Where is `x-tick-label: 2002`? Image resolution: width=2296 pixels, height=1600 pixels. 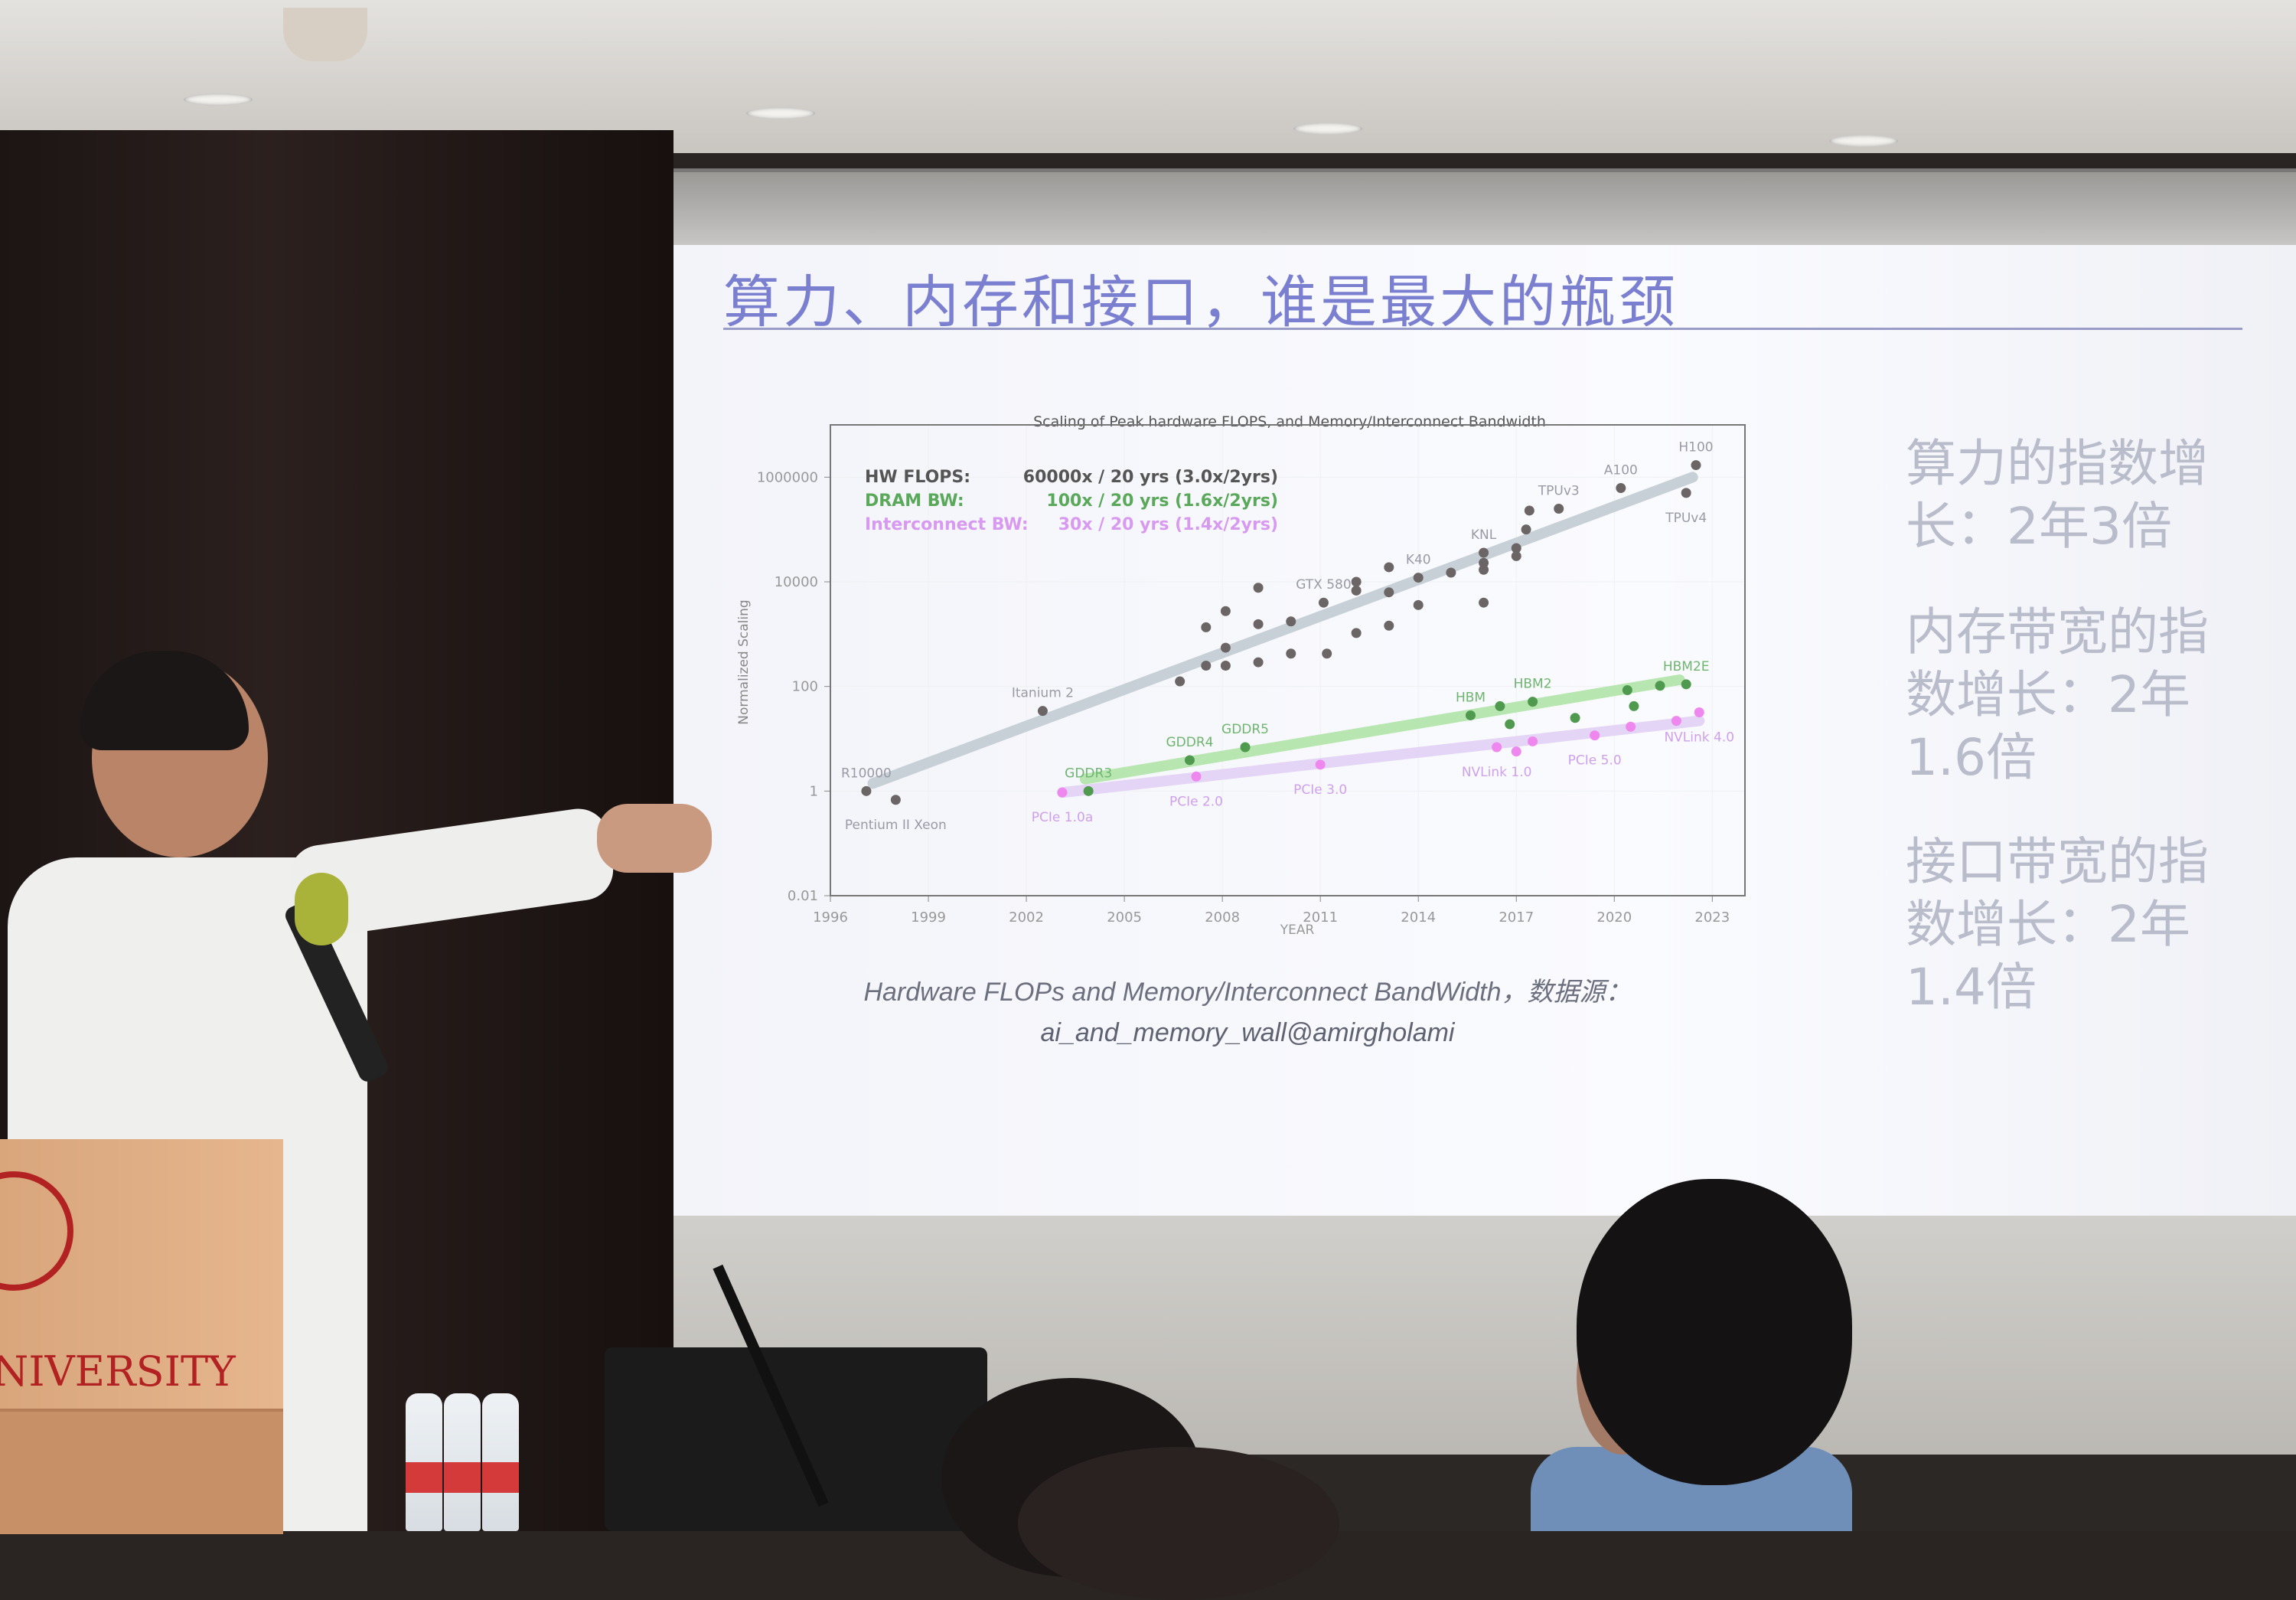 x-tick-label: 2002 is located at coordinates (1026, 917).